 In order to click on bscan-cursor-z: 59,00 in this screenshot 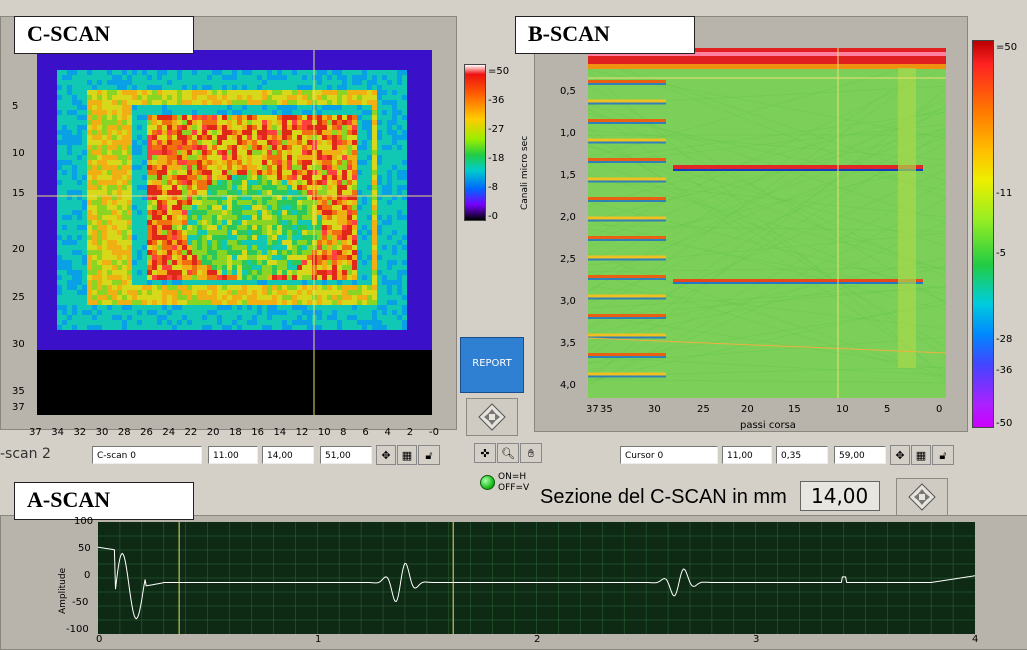, I will do `click(860, 455)`.